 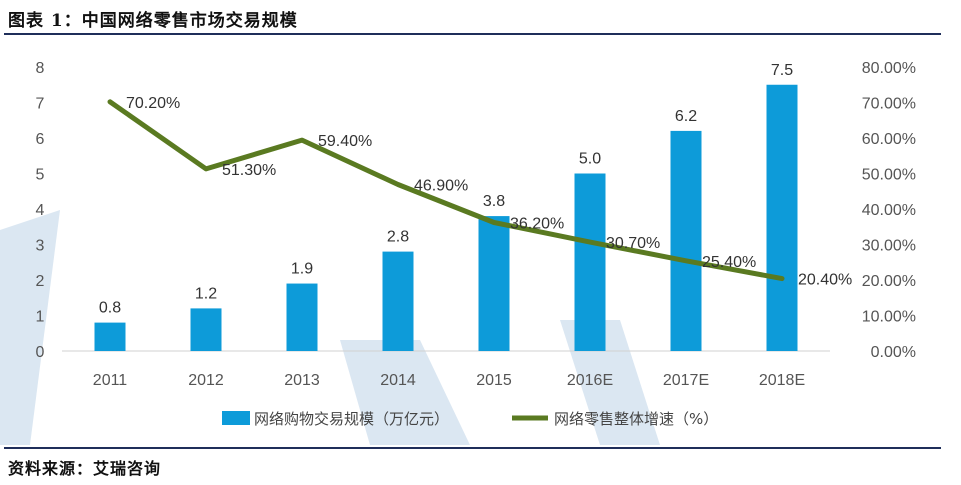 What do you see at coordinates (472, 34) in the screenshot?
I see `title-rule` at bounding box center [472, 34].